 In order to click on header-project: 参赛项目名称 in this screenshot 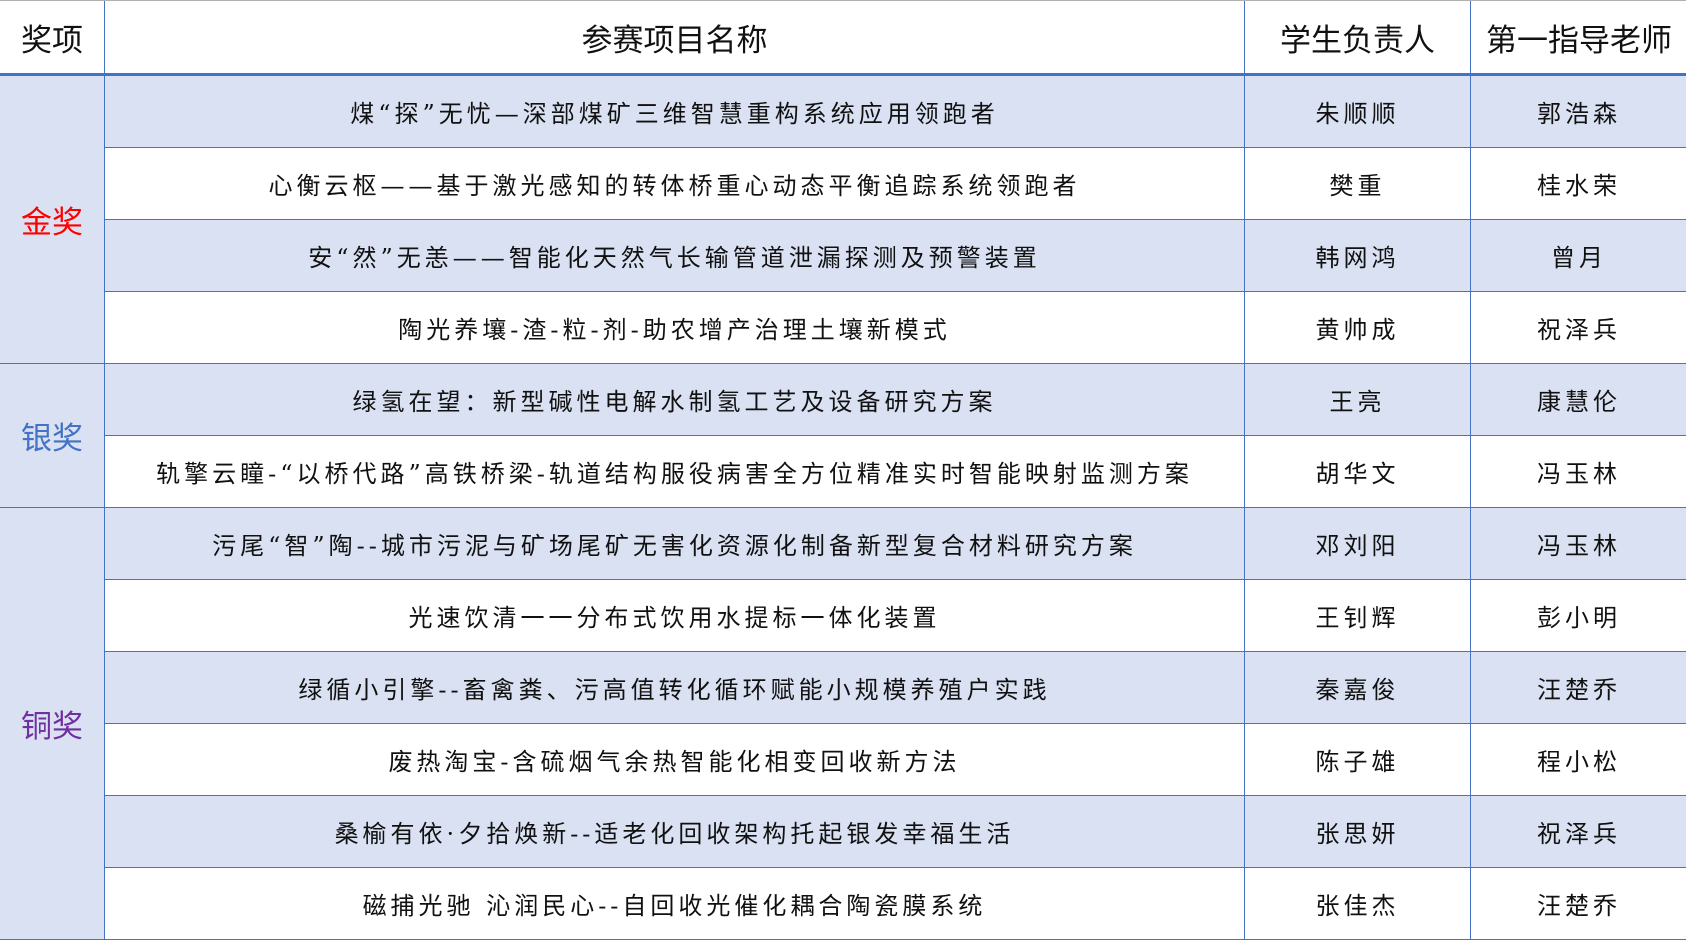, I will do `click(675, 37)`.